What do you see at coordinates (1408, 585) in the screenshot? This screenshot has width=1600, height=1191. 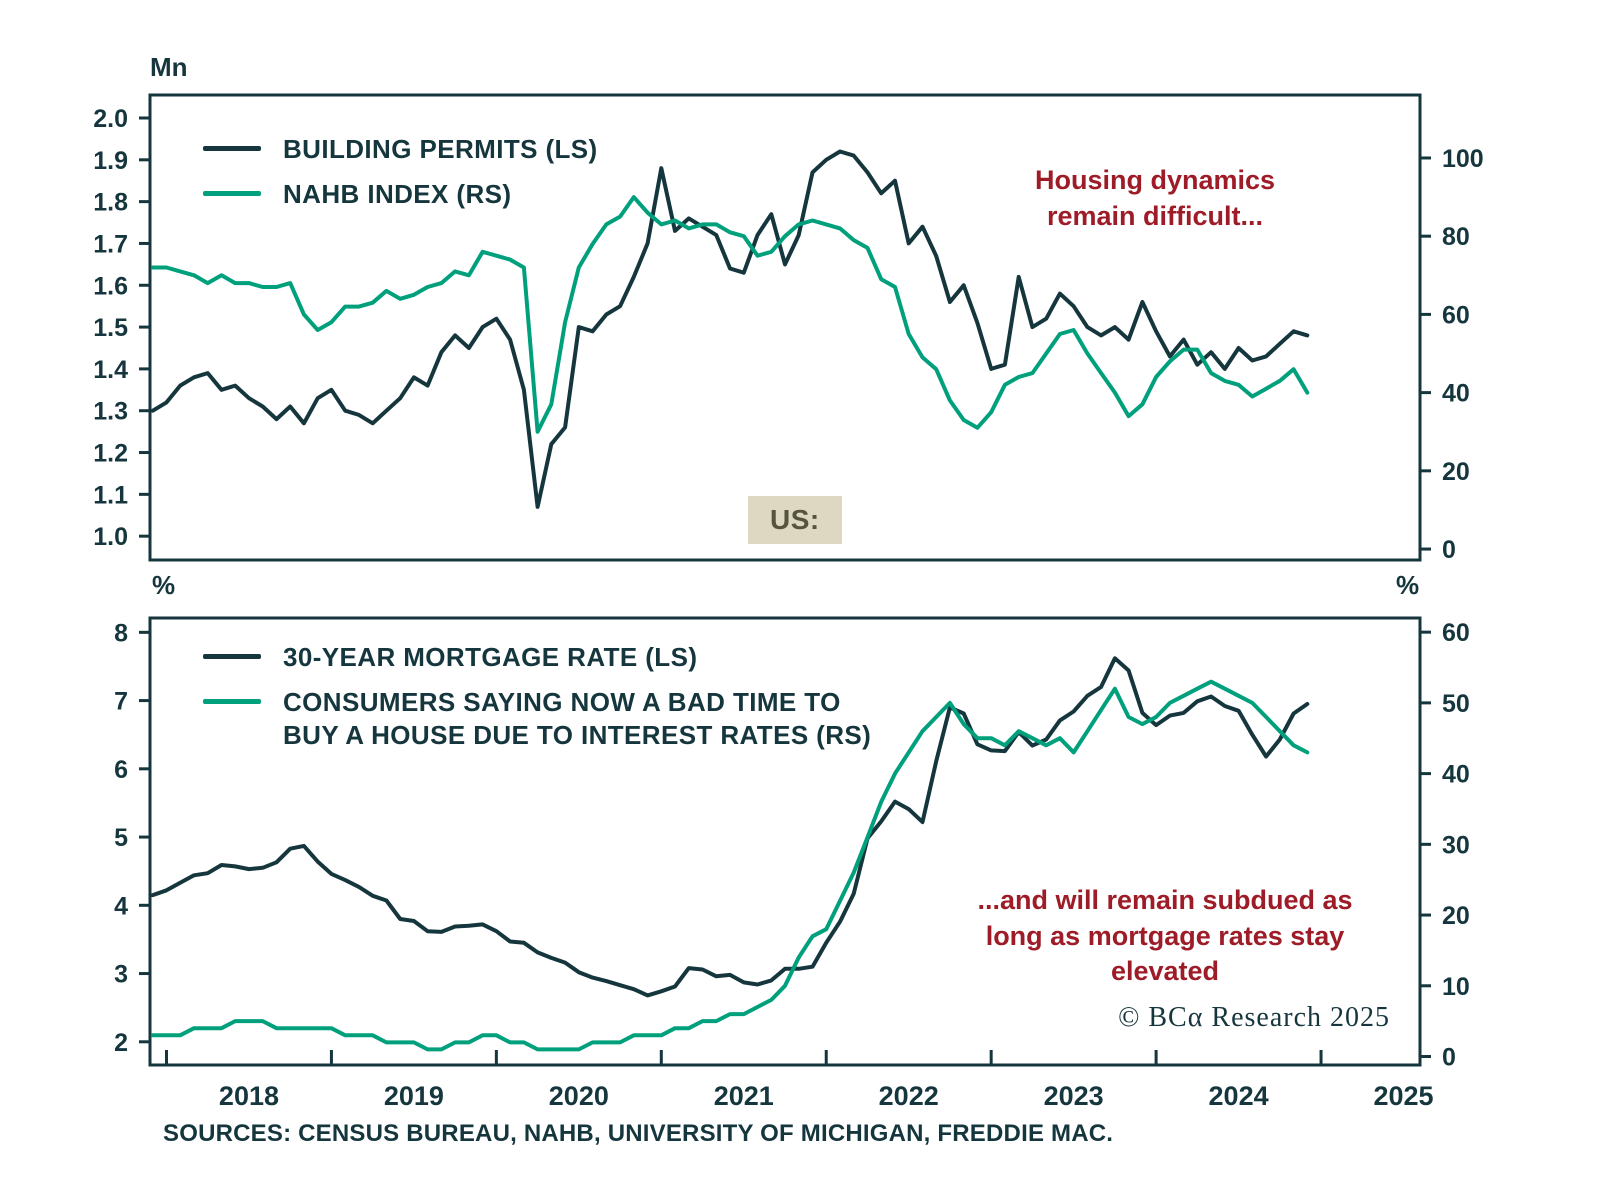 I see `bottom-panel-right-axis-unit: %` at bounding box center [1408, 585].